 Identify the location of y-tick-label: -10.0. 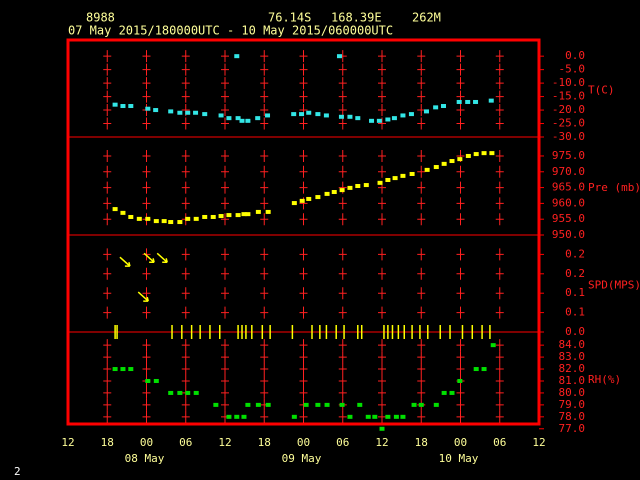
(568, 82).